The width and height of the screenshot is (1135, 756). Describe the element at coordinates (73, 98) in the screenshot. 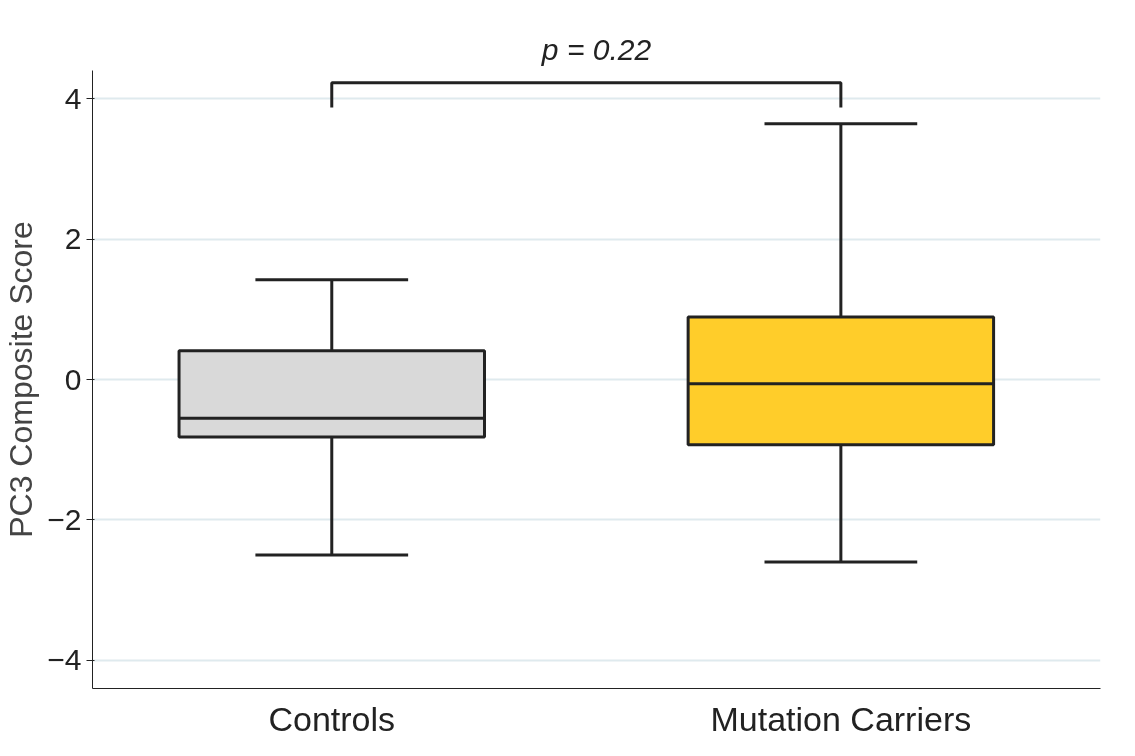

I see `y-tick-label: 4` at that location.